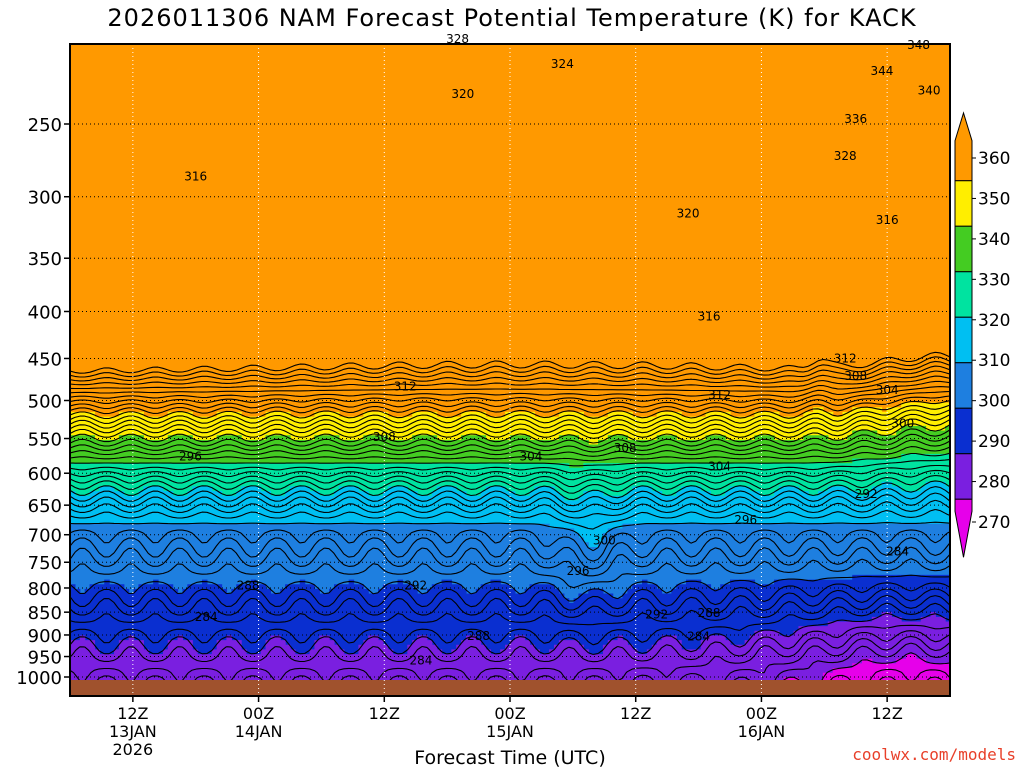 This screenshot has width=1024, height=768. What do you see at coordinates (509, 757) in the screenshot?
I see `x-axis-label: Forecast Time (UTC)` at bounding box center [509, 757].